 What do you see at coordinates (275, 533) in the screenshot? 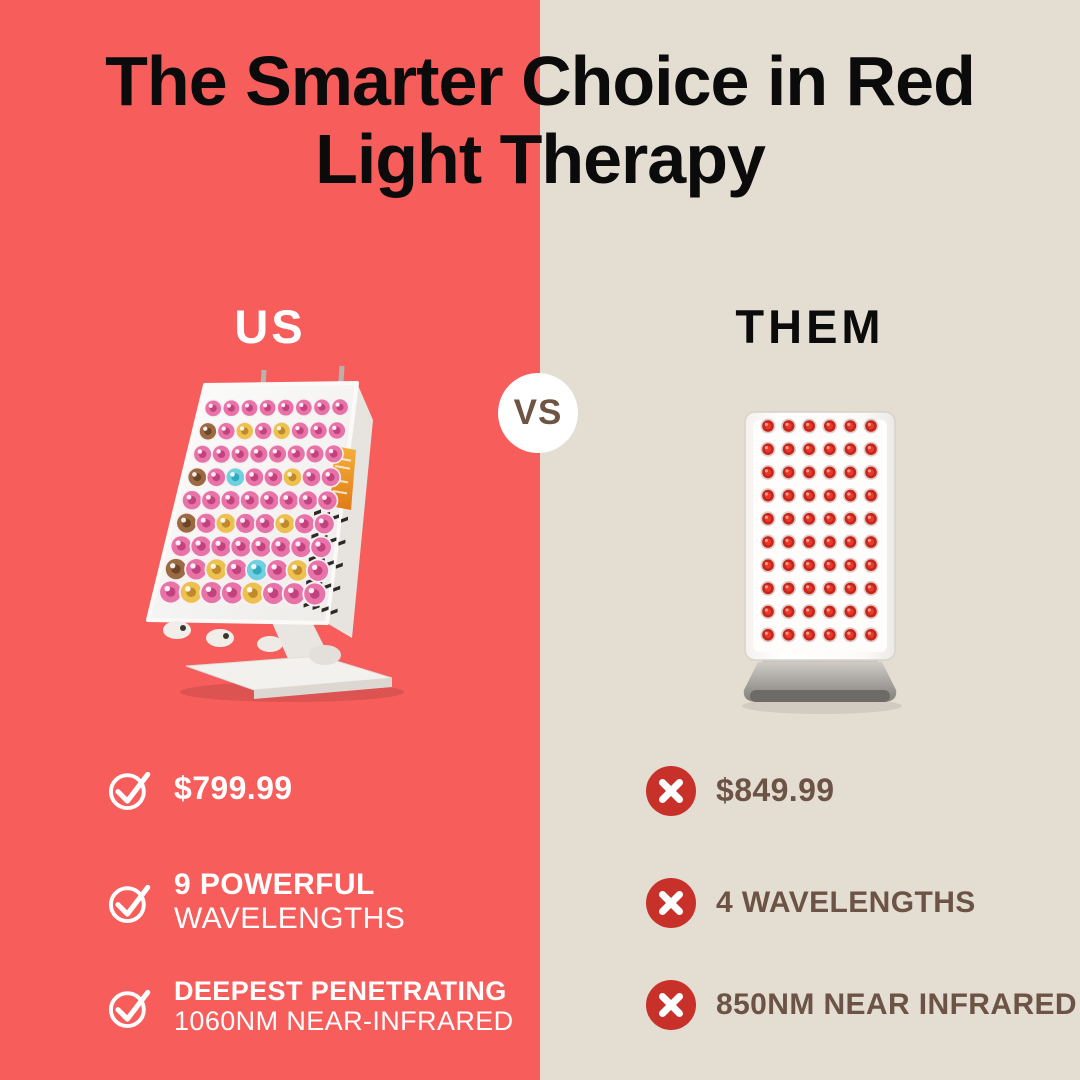
I see `us-panel-illustration` at bounding box center [275, 533].